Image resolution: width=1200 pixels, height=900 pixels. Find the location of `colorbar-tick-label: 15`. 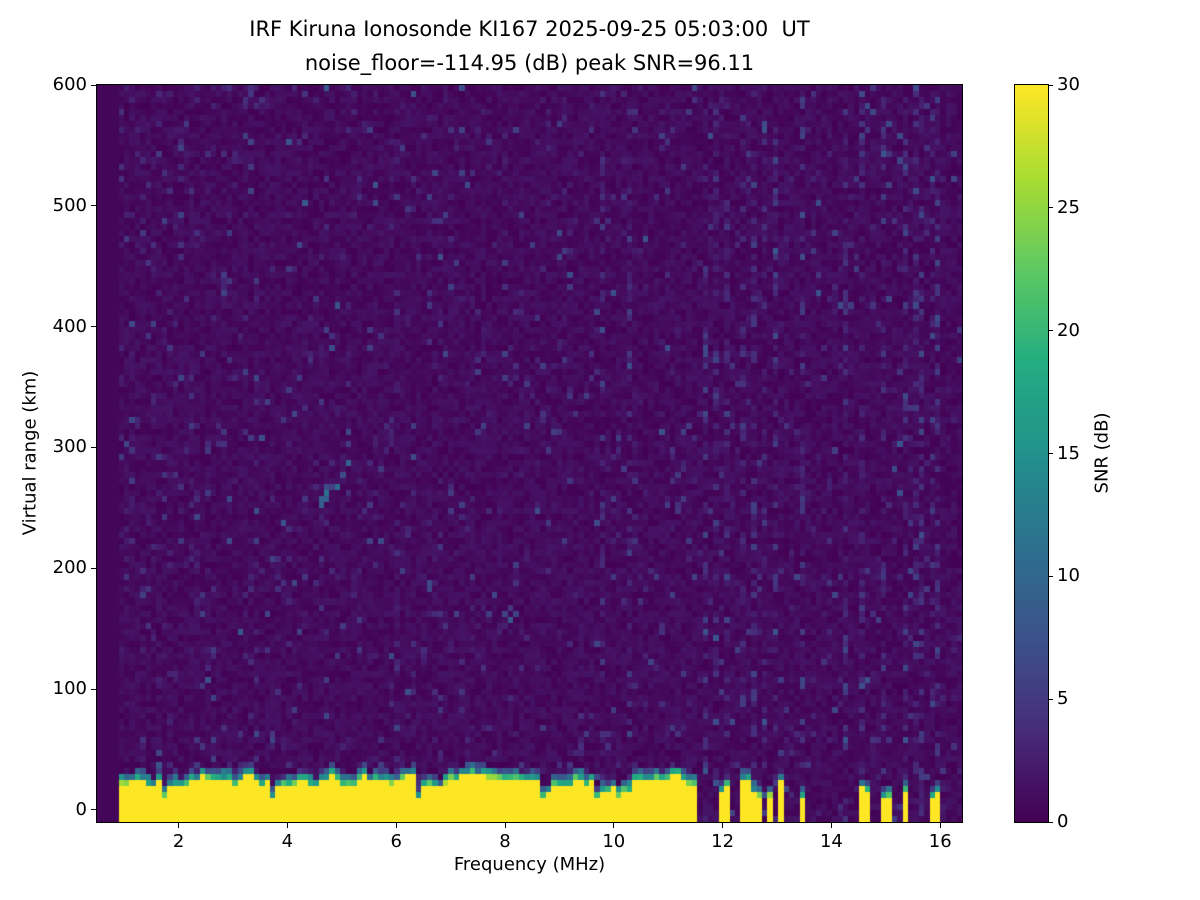

colorbar-tick-label: 15 is located at coordinates (1068, 453).